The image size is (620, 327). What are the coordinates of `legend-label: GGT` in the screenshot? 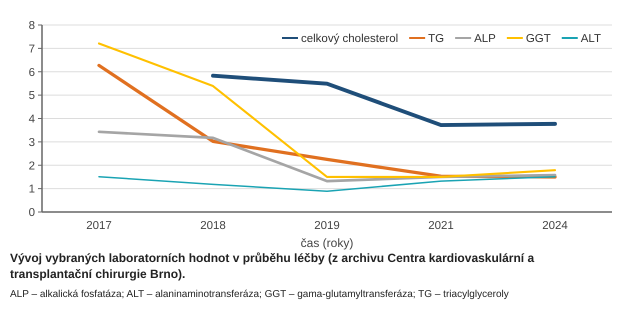 It's located at (538, 39).